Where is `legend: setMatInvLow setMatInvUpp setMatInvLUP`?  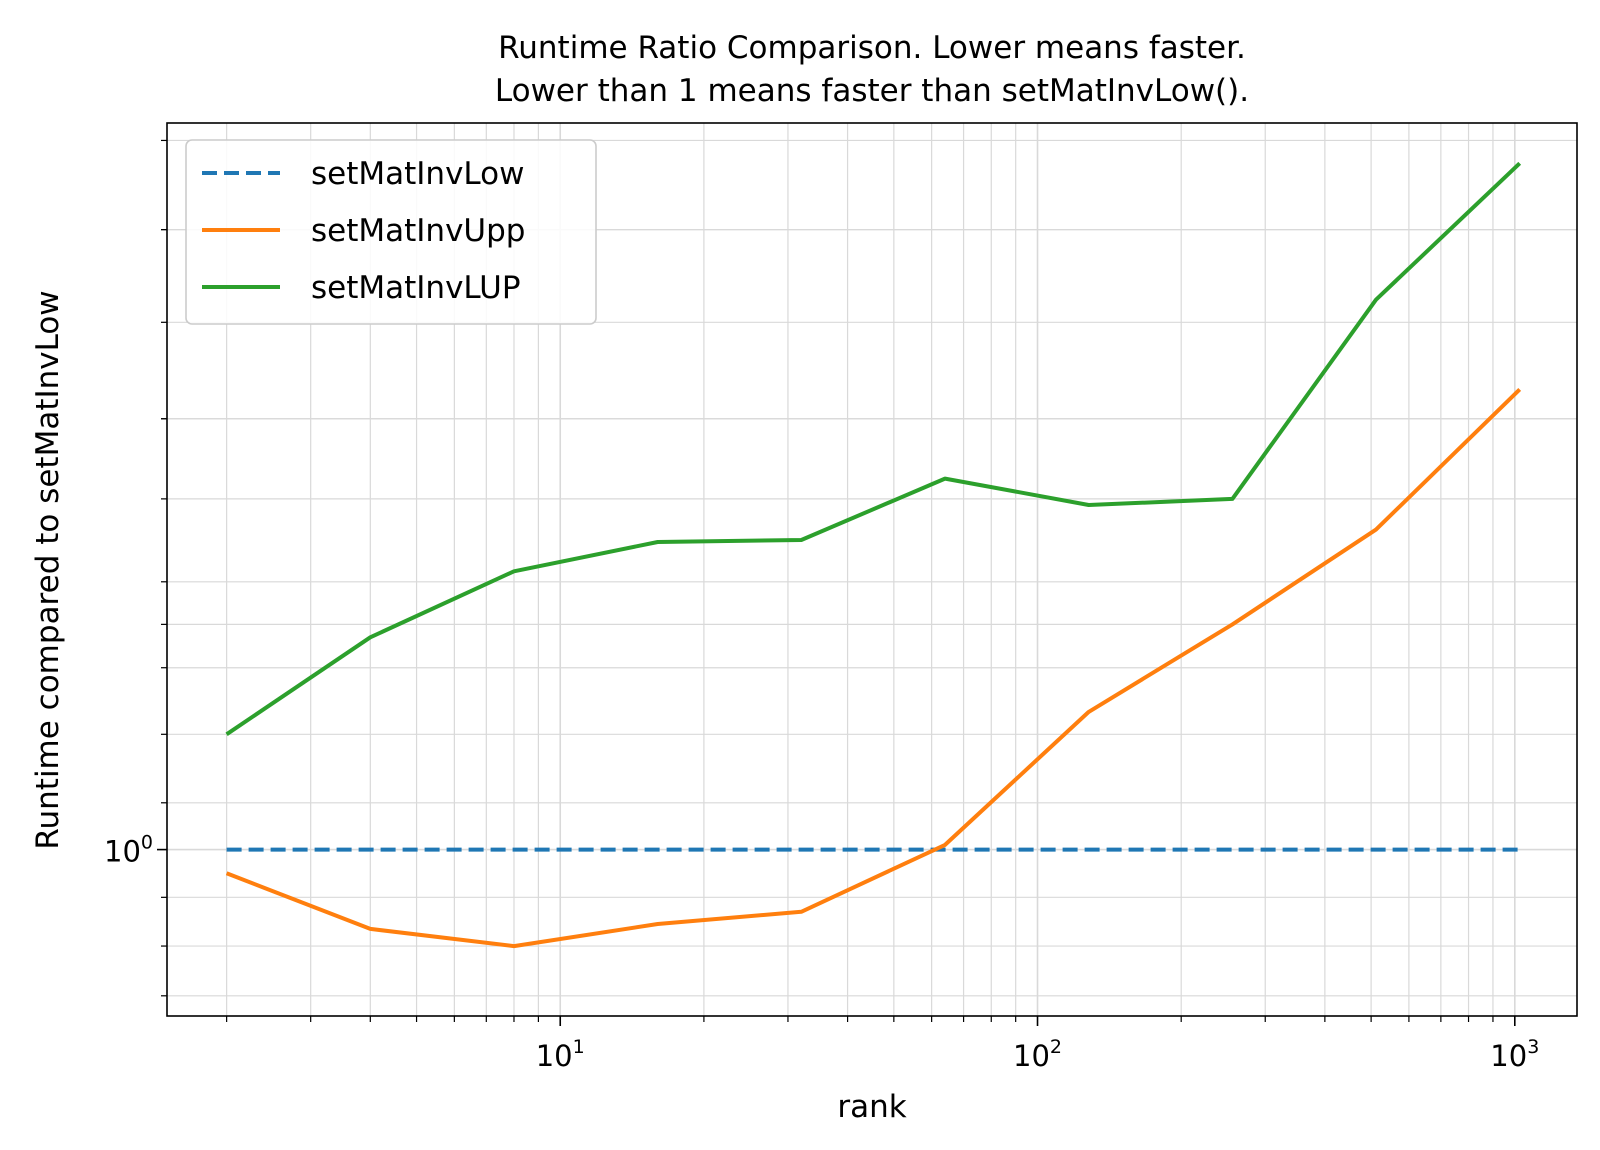
legend: setMatInvLow setMatInvUpp setMatInvLUP is located at coordinates (391, 232).